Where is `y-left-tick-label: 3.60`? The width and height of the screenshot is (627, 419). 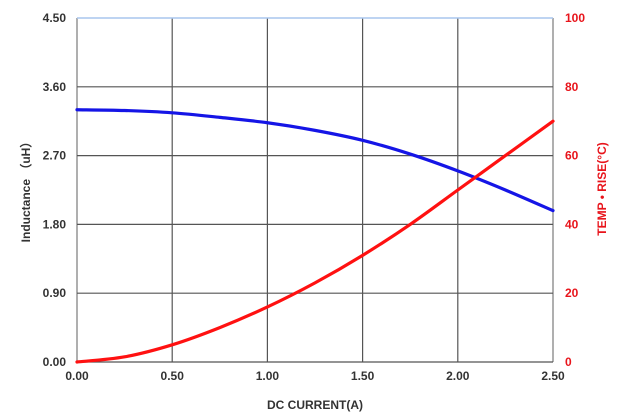
y-left-tick-label: 3.60 is located at coordinates (55, 87).